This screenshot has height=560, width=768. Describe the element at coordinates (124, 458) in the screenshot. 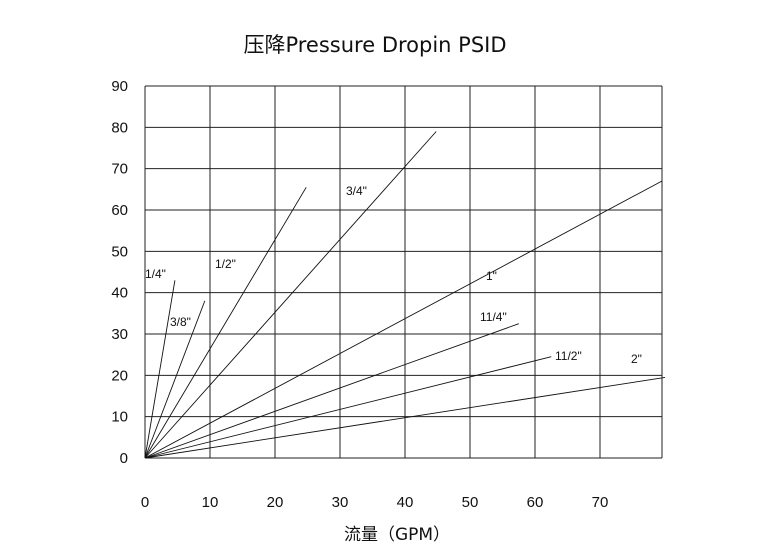

I see `y-tick-label: 0` at that location.